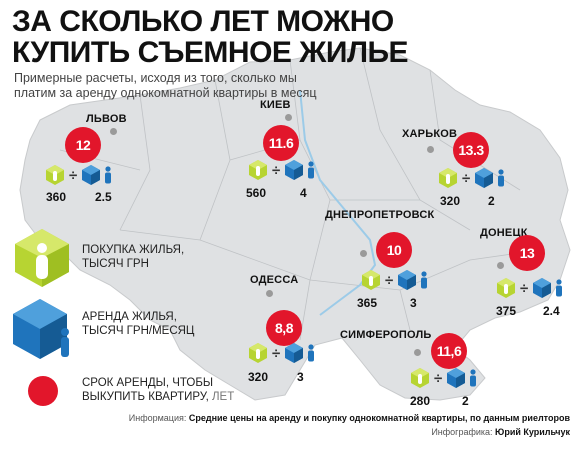 The width and height of the screenshot is (580, 450). Describe the element at coordinates (532, 432) in the screenshot. I see `graphics-author: Юрий Курильчук` at that location.